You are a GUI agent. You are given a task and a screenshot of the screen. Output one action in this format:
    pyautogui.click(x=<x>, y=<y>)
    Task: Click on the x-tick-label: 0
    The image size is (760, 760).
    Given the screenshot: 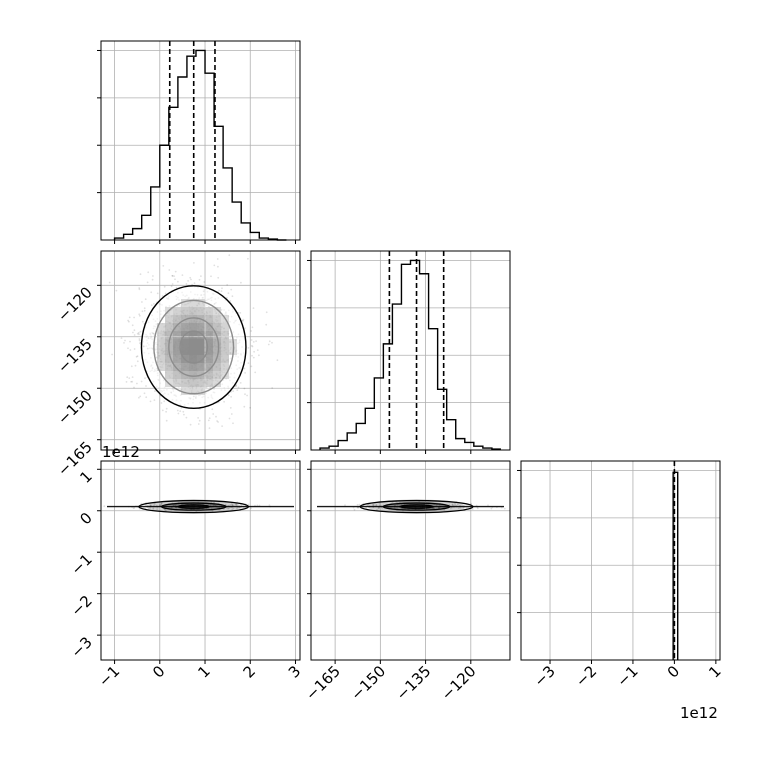 What is the action you would take?
    pyautogui.click(x=158, y=671)
    